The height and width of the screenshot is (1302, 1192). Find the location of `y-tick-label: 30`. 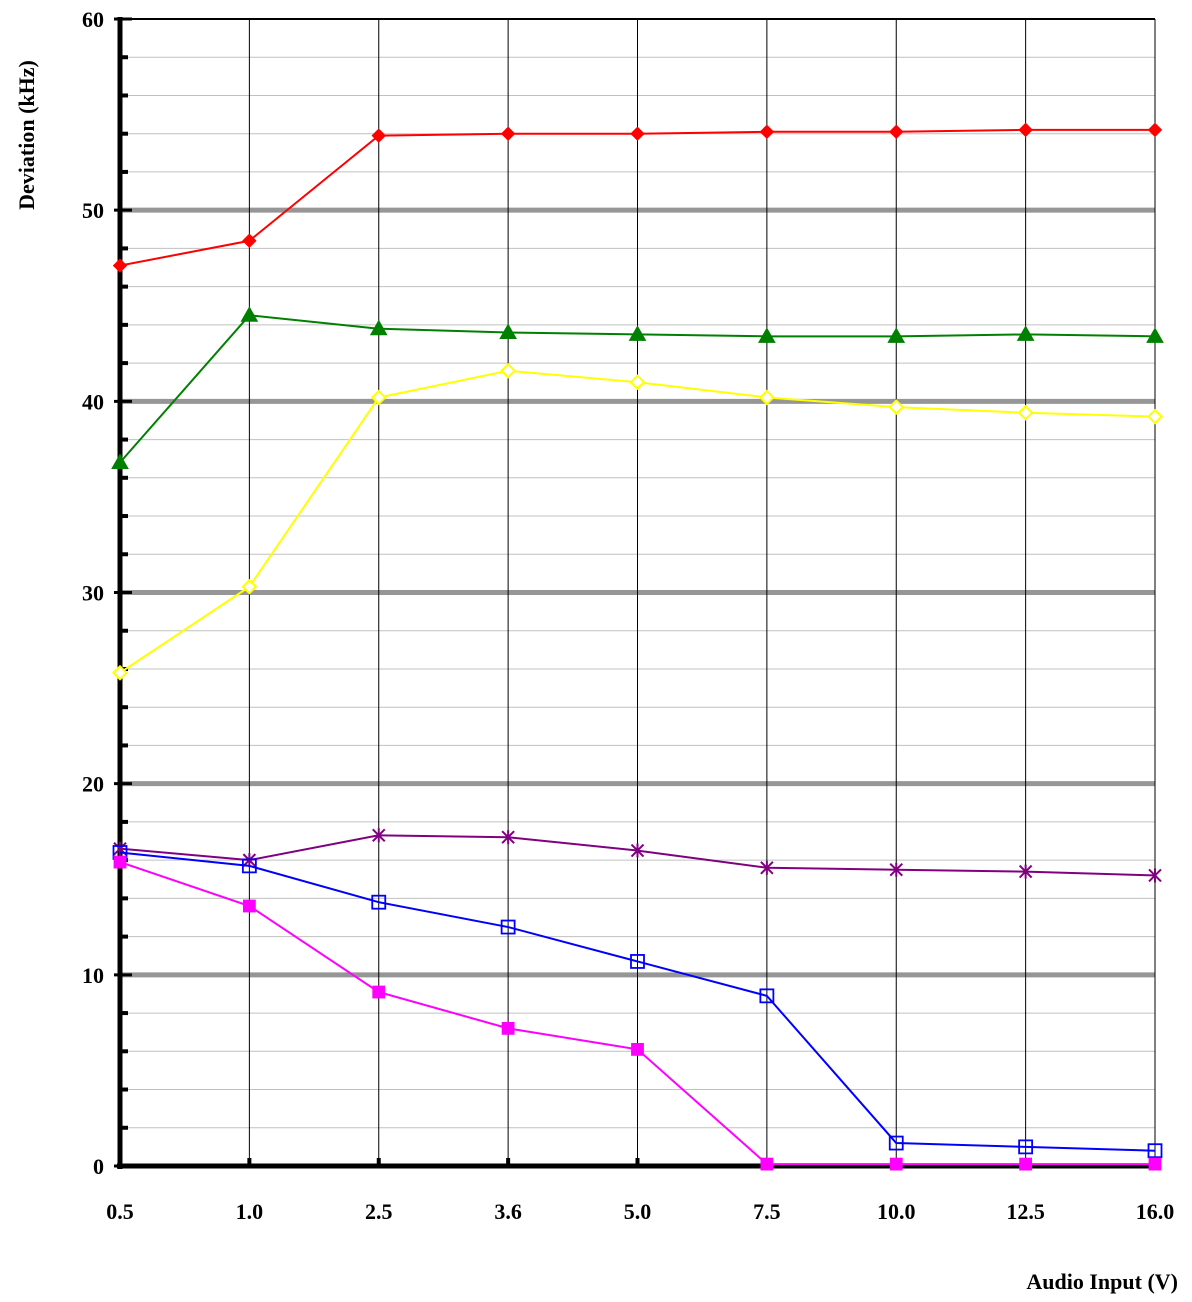

y-tick-label: 30 is located at coordinates (93, 593).